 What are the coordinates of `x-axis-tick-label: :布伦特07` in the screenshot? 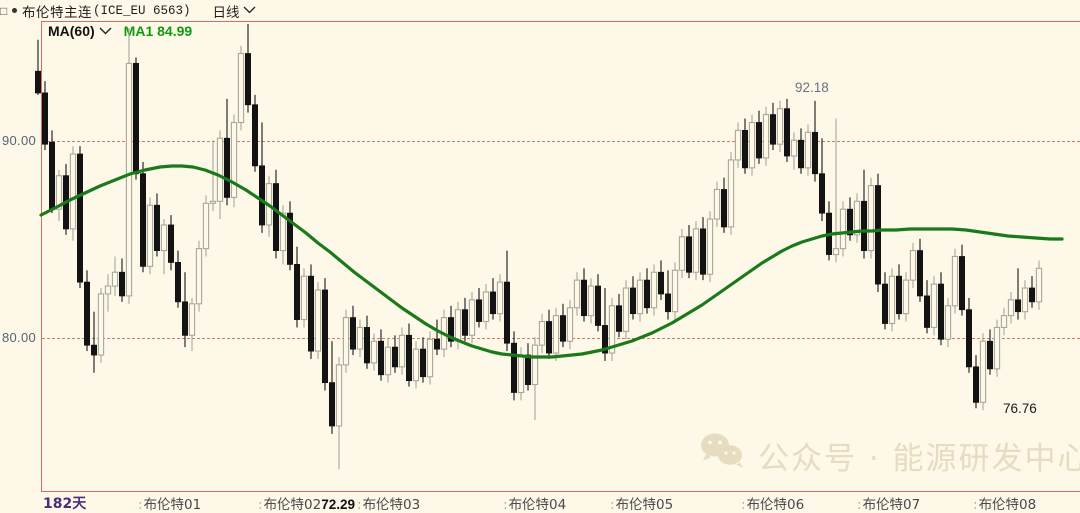 It's located at (888, 503).